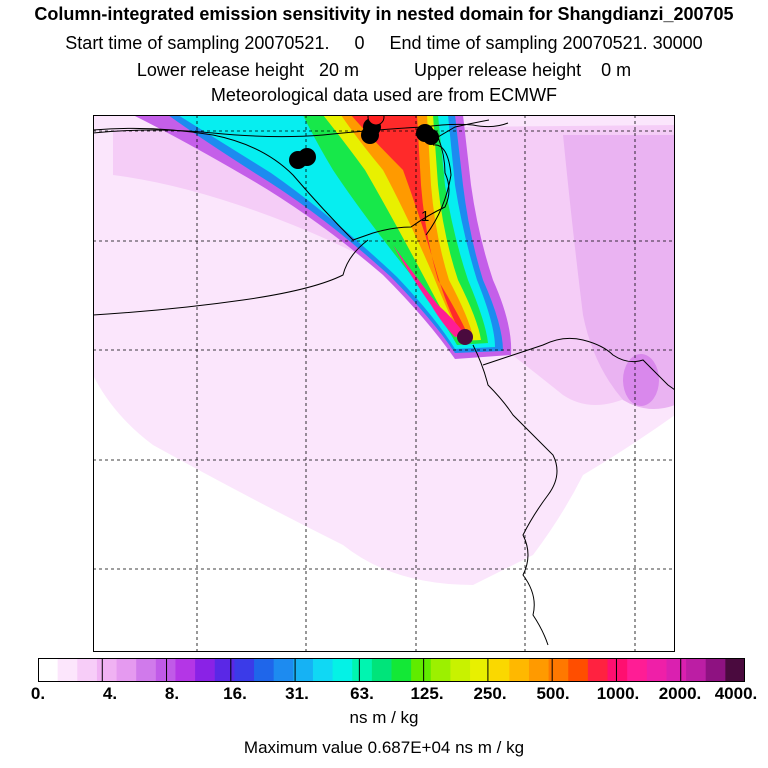  What do you see at coordinates (376, 120) in the screenshot?
I see `trajectory-start-marker` at bounding box center [376, 120].